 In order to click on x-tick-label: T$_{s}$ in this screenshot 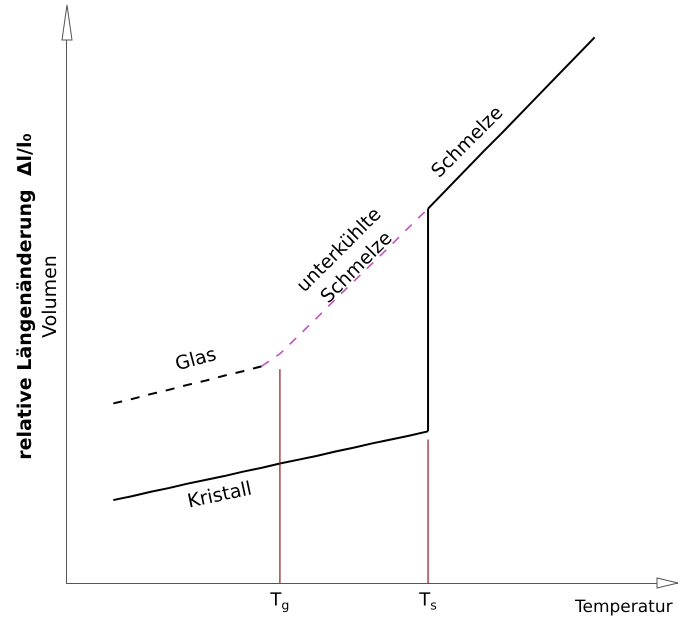, I will do `click(427, 601)`.